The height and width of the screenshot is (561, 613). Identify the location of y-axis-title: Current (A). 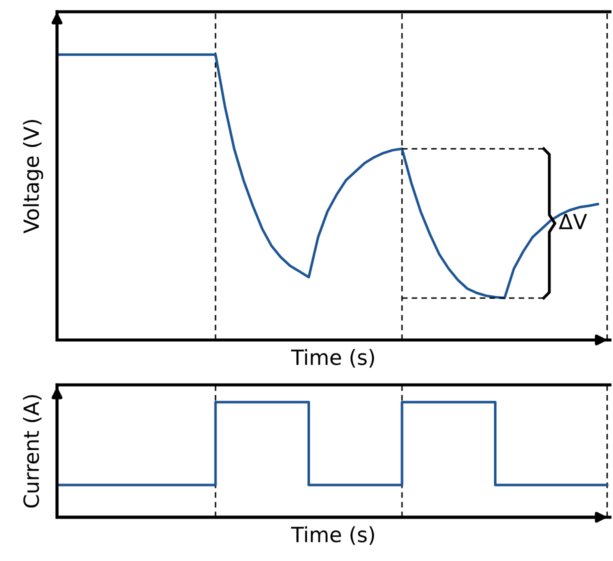
(32, 451).